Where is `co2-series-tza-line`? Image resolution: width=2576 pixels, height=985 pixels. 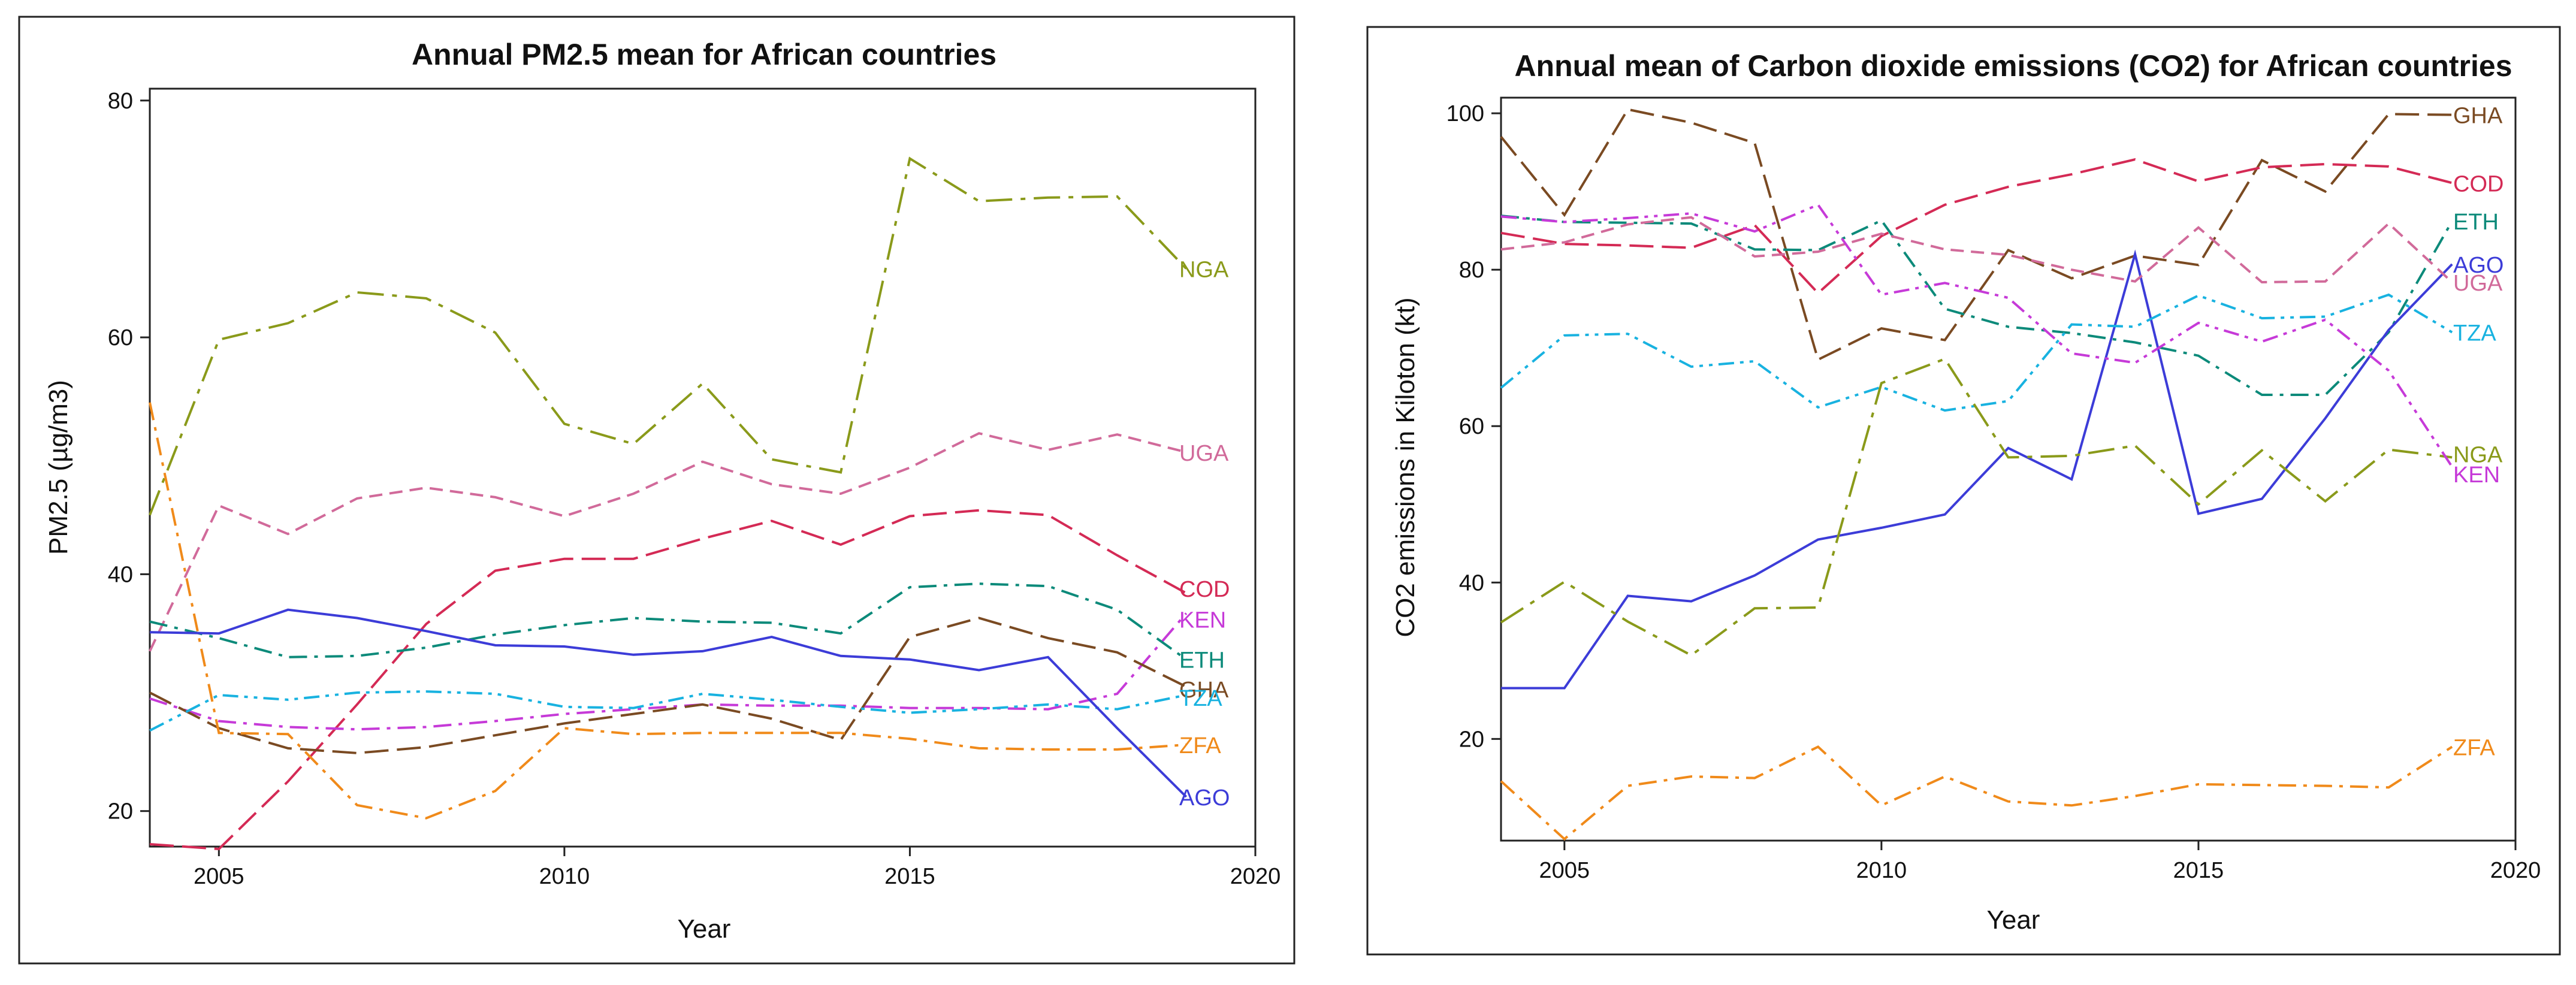
co2-series-tza-line is located at coordinates (1977, 352).